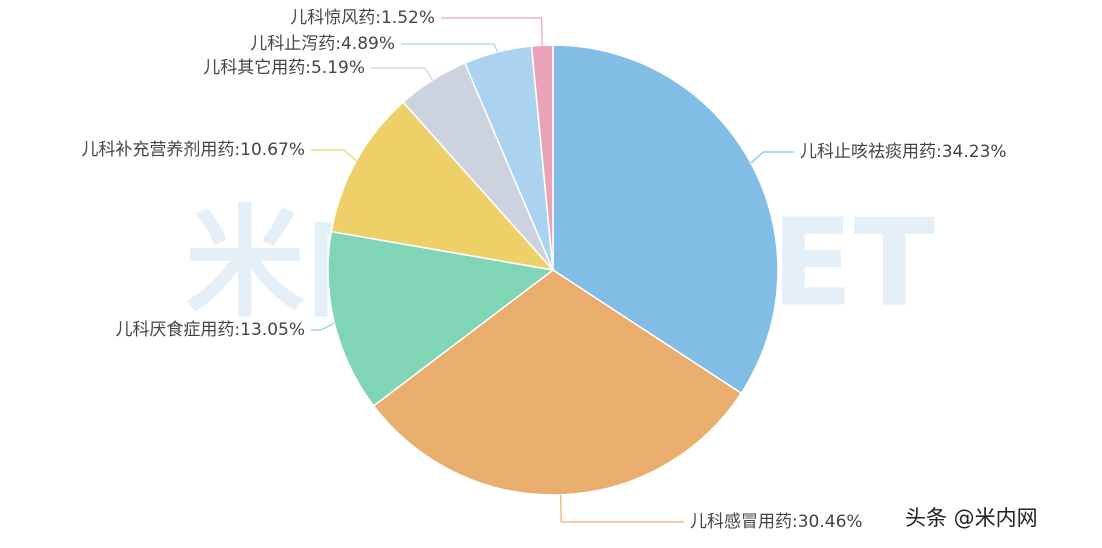 This screenshot has width=1102, height=548. I want to click on data-label: 儿科止咳祛痰用药:34.23%, so click(903, 152).